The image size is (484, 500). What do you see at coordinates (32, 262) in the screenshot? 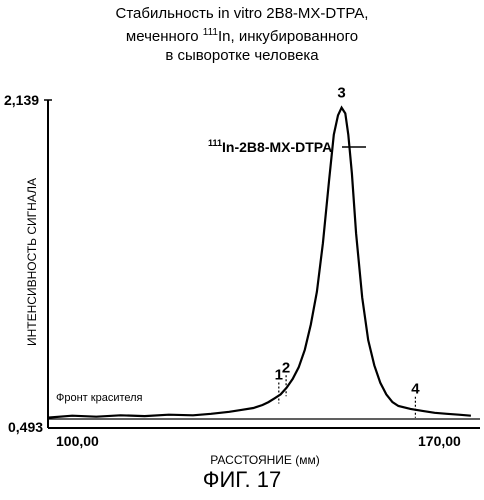
I see `y-axis-label: ИНТЕНСИВНОСТЬ СИГНАЛА` at bounding box center [32, 262].